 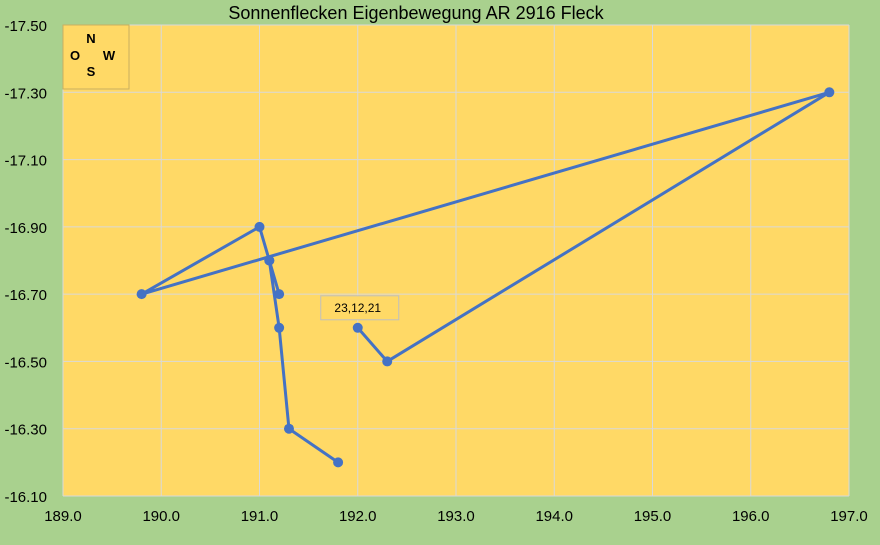 I want to click on compass-east: O, so click(x=75, y=55).